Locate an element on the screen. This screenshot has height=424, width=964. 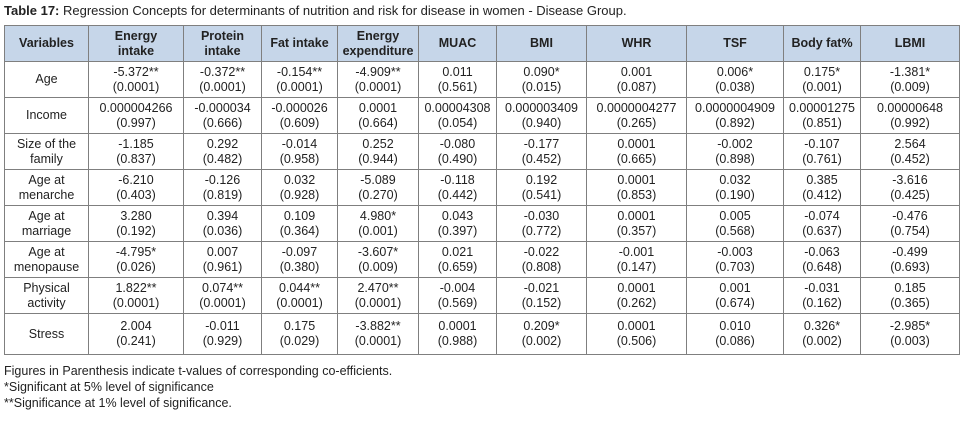
coefficient: -2.985* is located at coordinates (910, 326).